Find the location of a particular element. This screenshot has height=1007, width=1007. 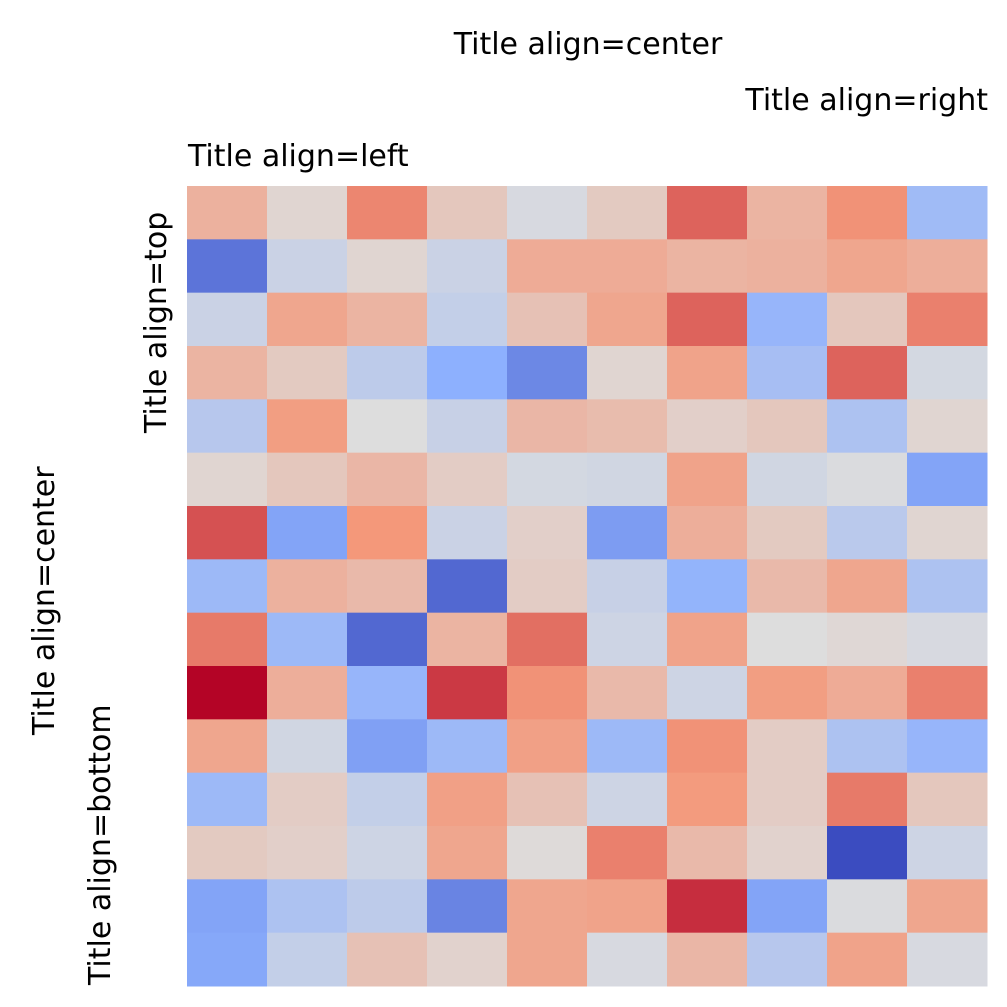

title-center: Title align=center is located at coordinates (588, 44).